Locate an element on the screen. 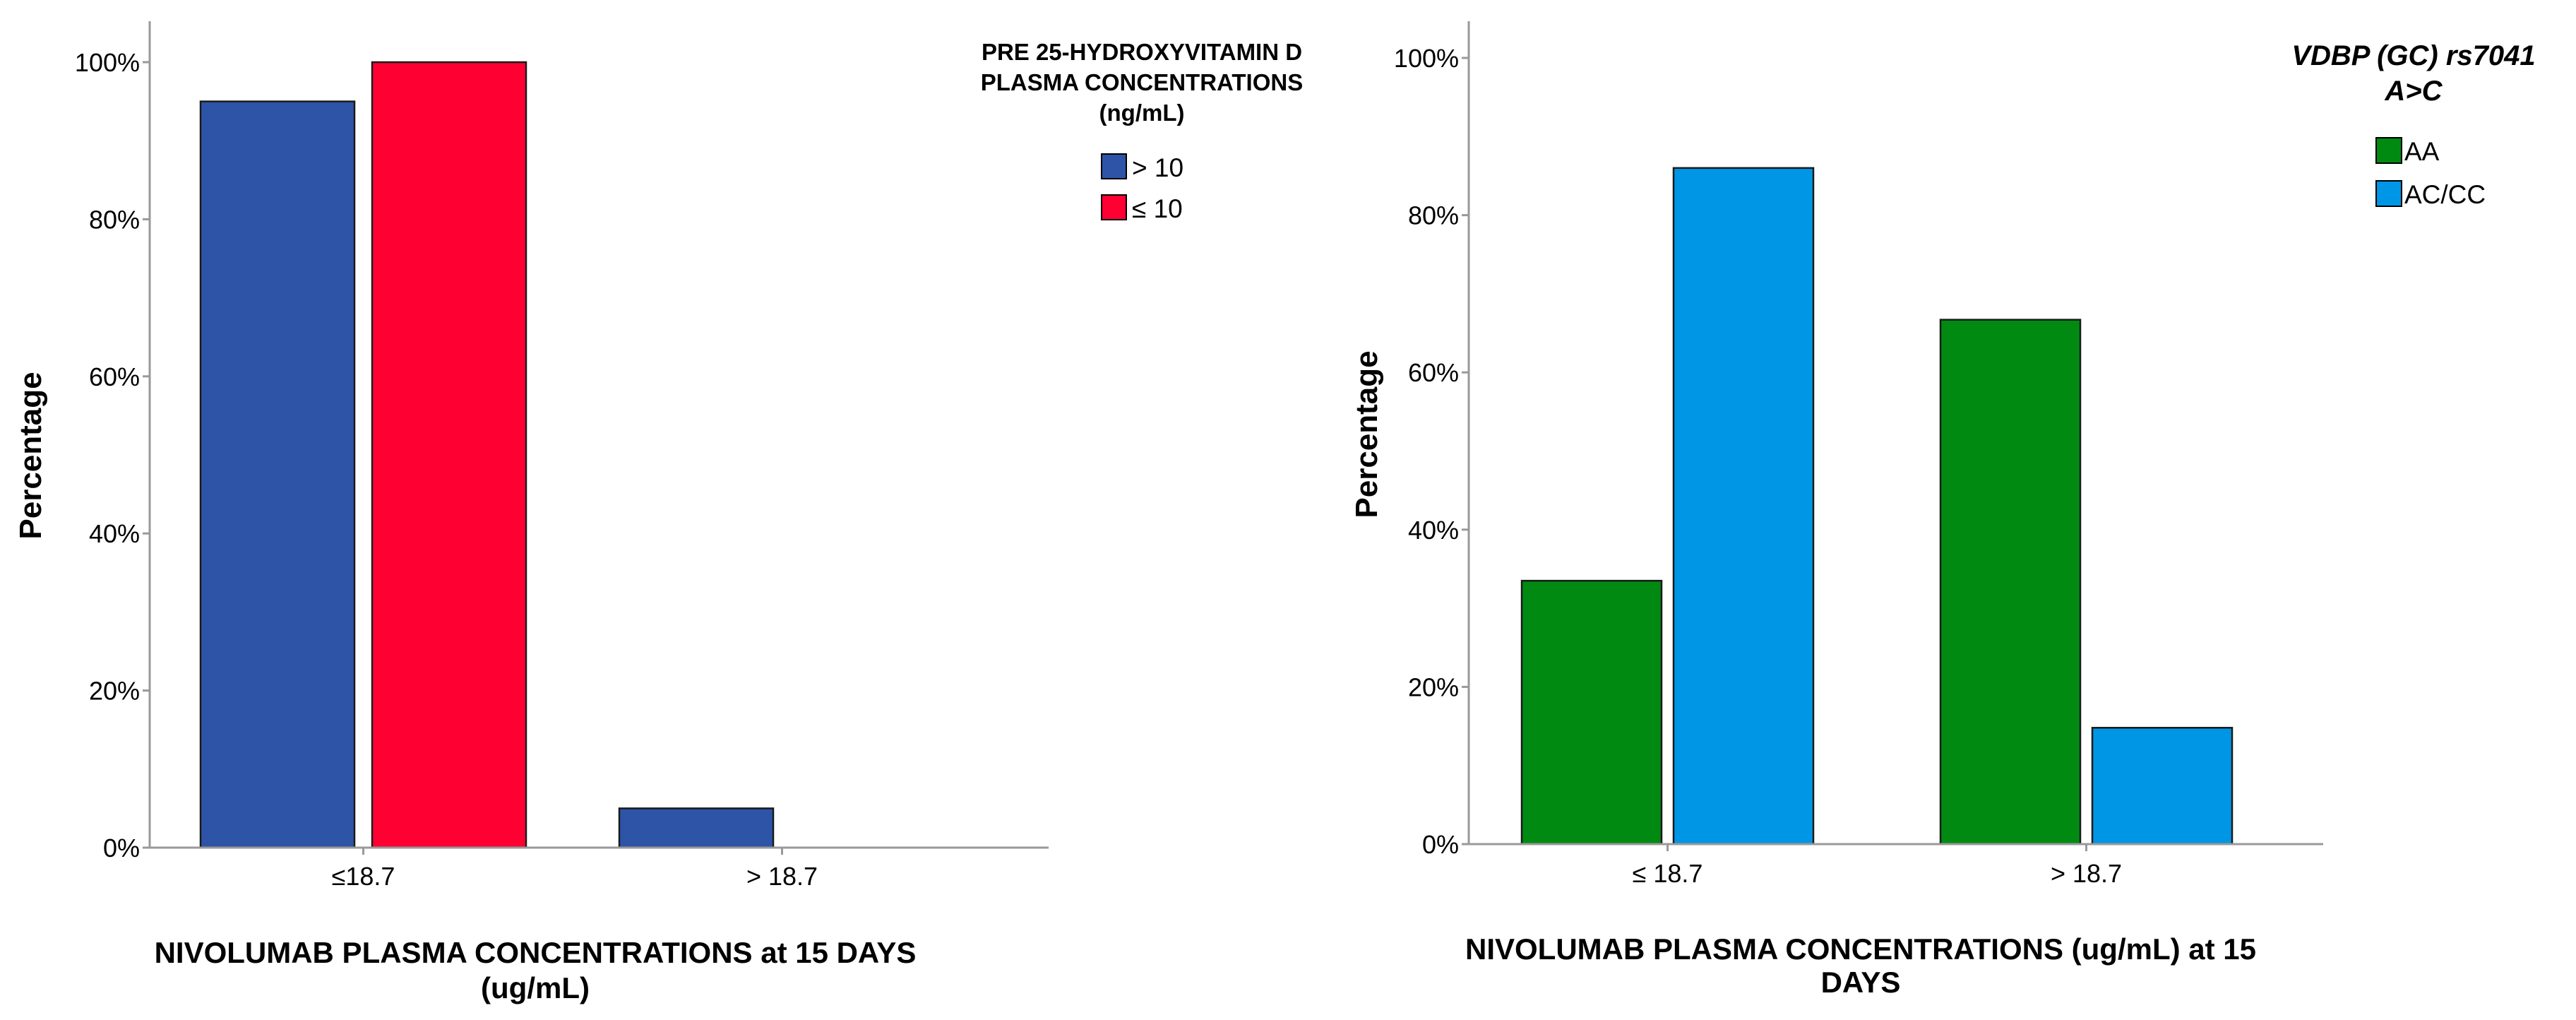 This screenshot has width=2576, height=1020. x-tick-label: ≤18.7 is located at coordinates (363, 877).